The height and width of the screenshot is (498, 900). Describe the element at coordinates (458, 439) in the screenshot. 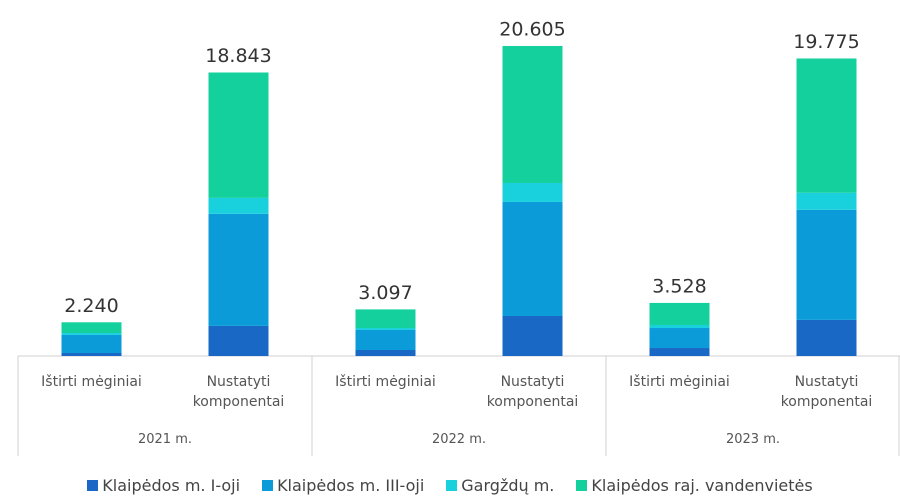

I see `group-label: 2022 m.` at that location.